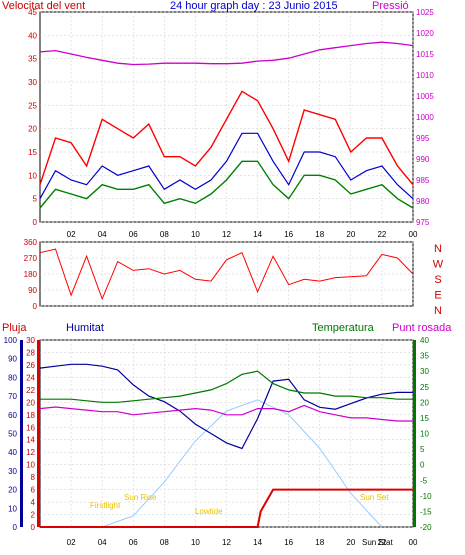  What do you see at coordinates (140, 497) in the screenshot?
I see `sunrise-label: Sun Rise` at bounding box center [140, 497].